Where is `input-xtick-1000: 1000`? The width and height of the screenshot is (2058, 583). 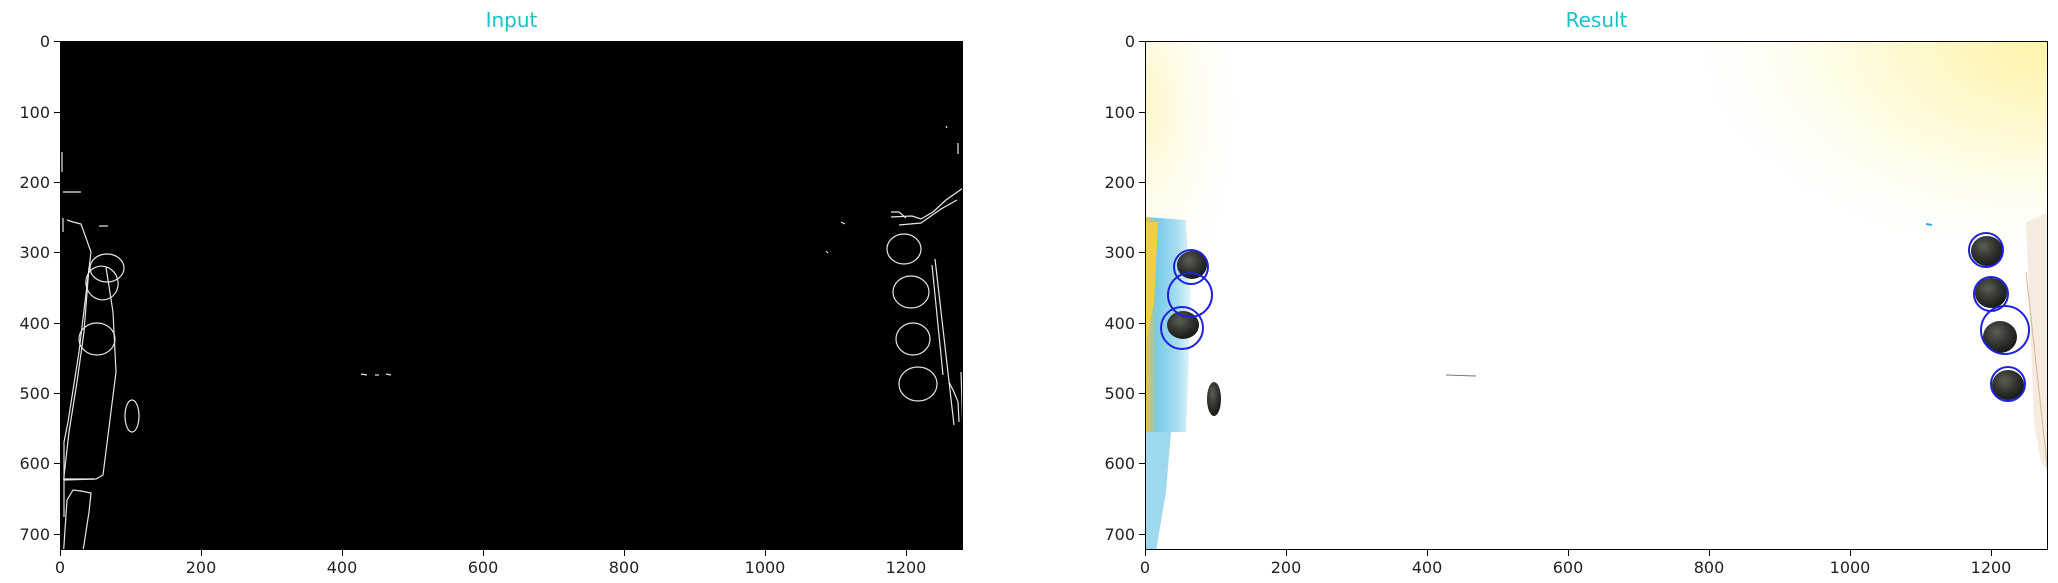
input-xtick-1000: 1000 is located at coordinates (765, 563).